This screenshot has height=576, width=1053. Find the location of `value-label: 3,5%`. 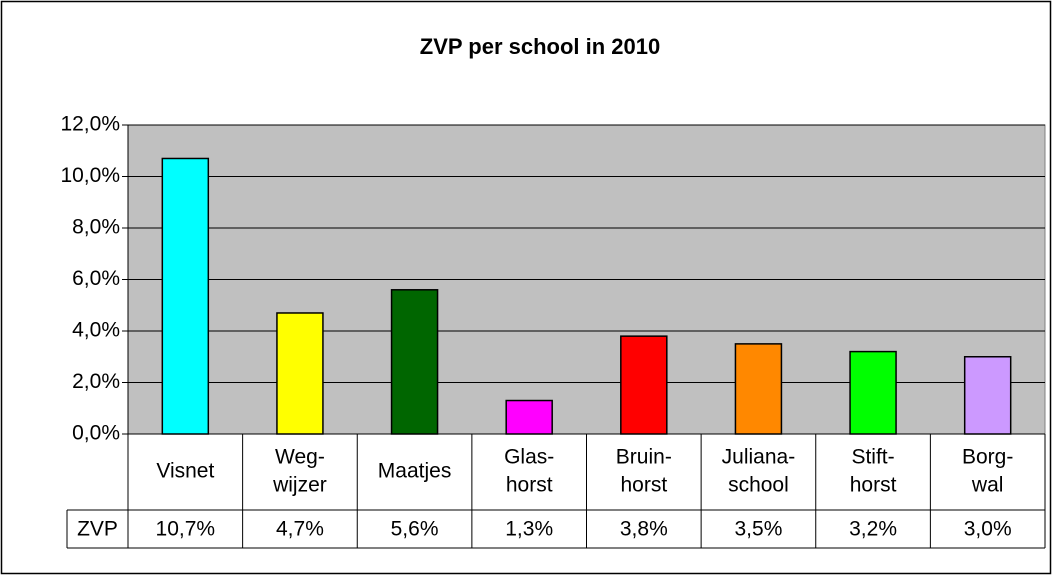

value-label: 3,5% is located at coordinates (759, 529).